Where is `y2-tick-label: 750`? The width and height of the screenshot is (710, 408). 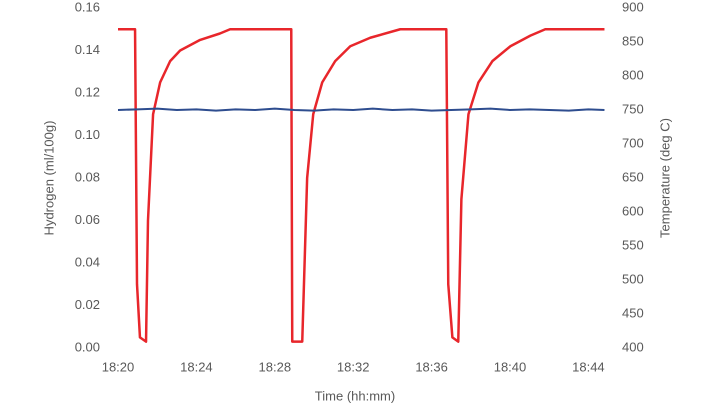 y2-tick-label: 750 is located at coordinates (633, 108).